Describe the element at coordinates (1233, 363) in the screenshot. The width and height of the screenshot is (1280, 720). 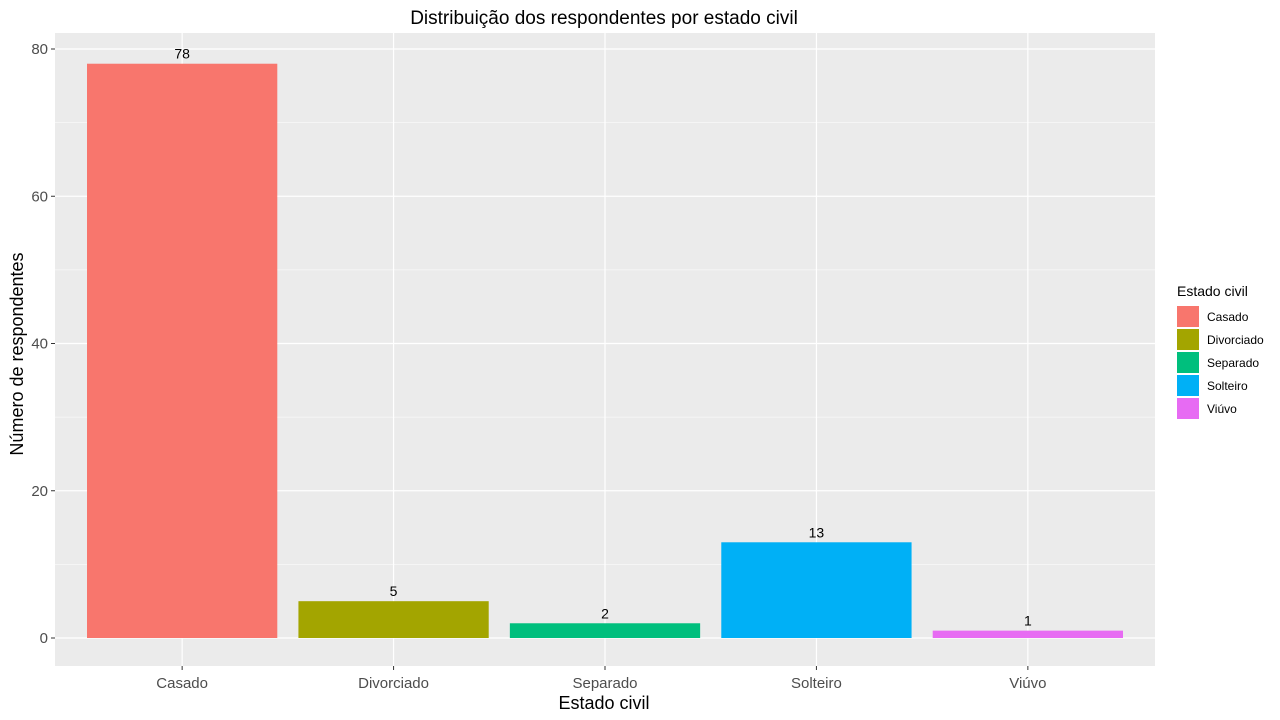
I see `legend-label: Separado` at that location.